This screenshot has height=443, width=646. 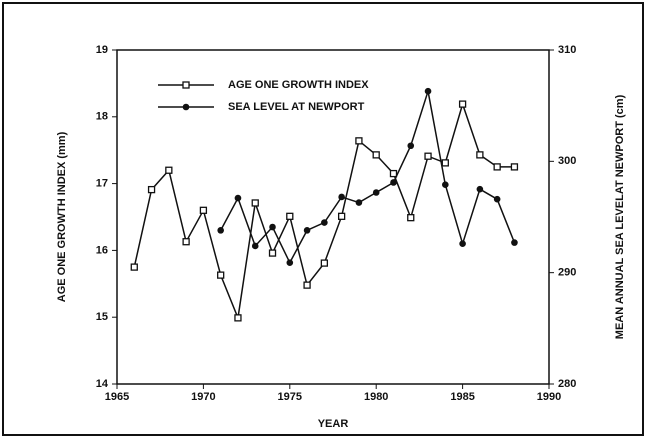 What do you see at coordinates (102, 117) in the screenshot?
I see `y-tick-label: 18` at bounding box center [102, 117].